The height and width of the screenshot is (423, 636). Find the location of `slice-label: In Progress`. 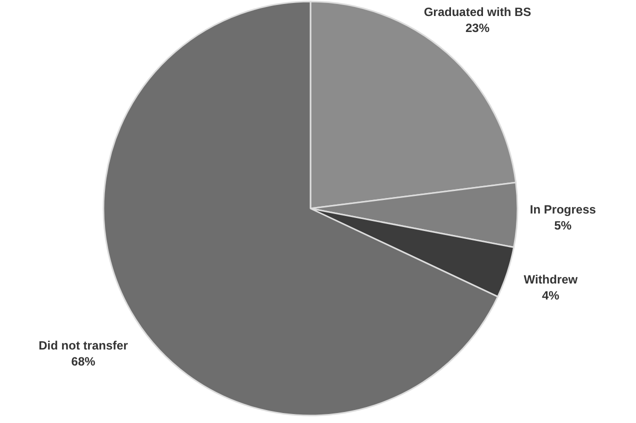

slice-label: In Progress is located at coordinates (563, 209).